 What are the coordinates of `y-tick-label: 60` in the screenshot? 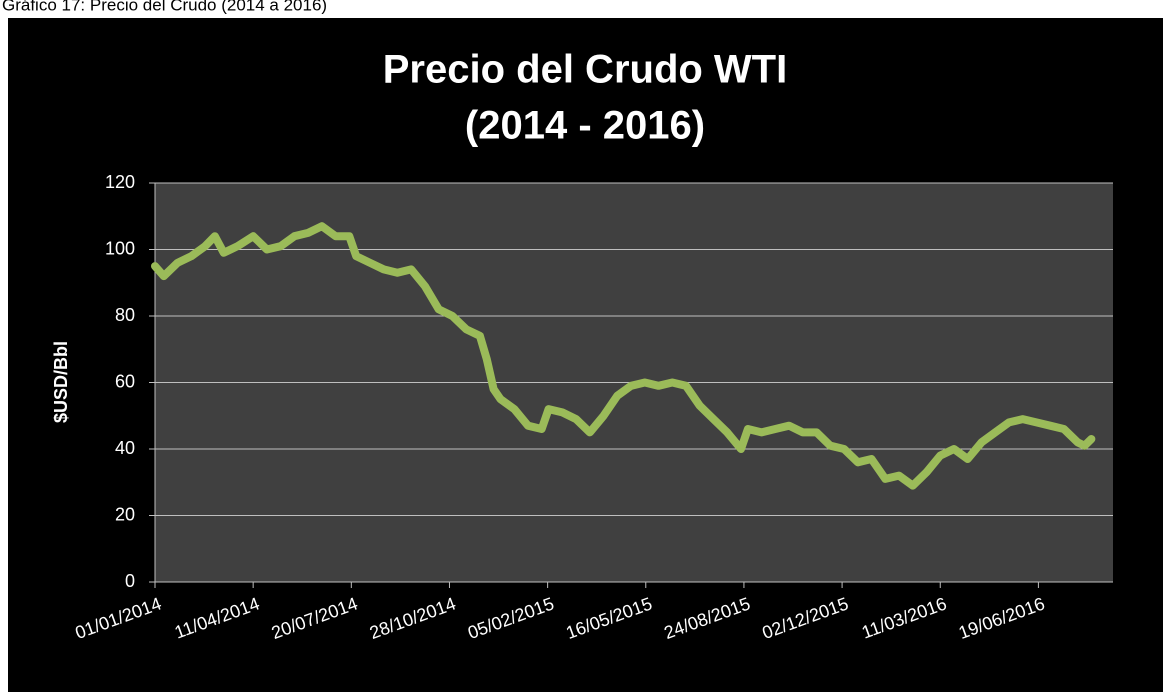 It's located at (125, 381).